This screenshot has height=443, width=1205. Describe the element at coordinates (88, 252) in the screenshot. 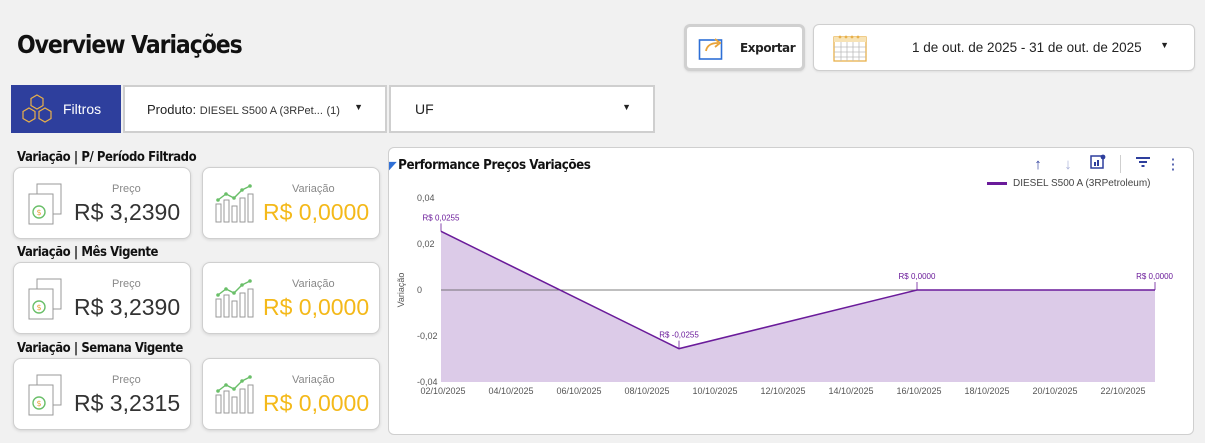

I see `section-title: Variação | Mês Vigente` at that location.